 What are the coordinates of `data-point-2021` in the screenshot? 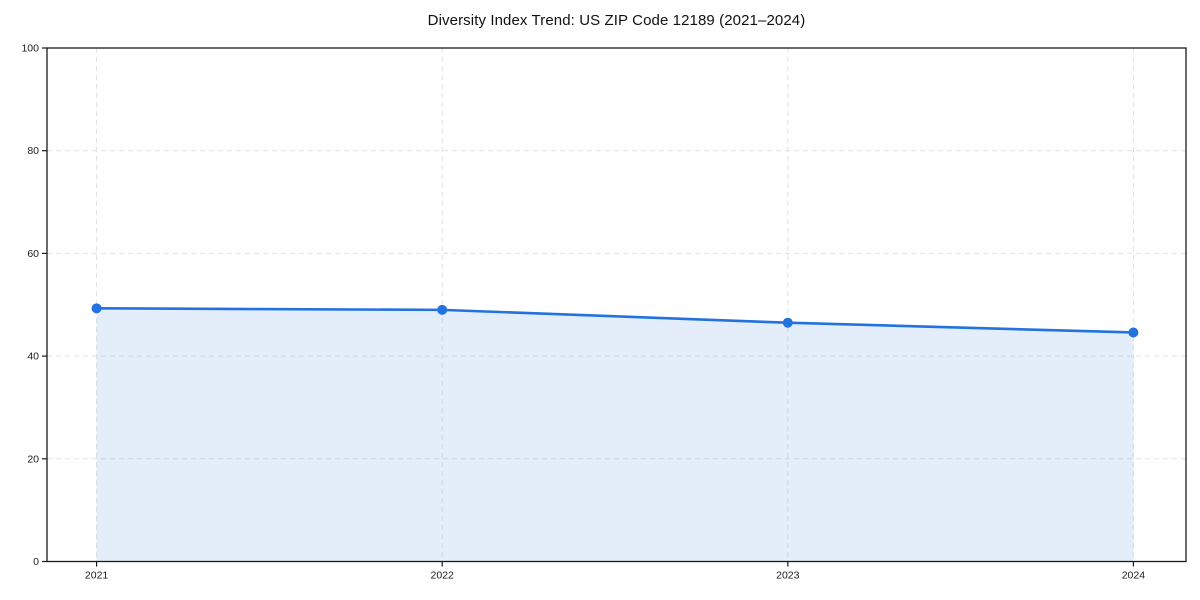 It's located at (96, 308).